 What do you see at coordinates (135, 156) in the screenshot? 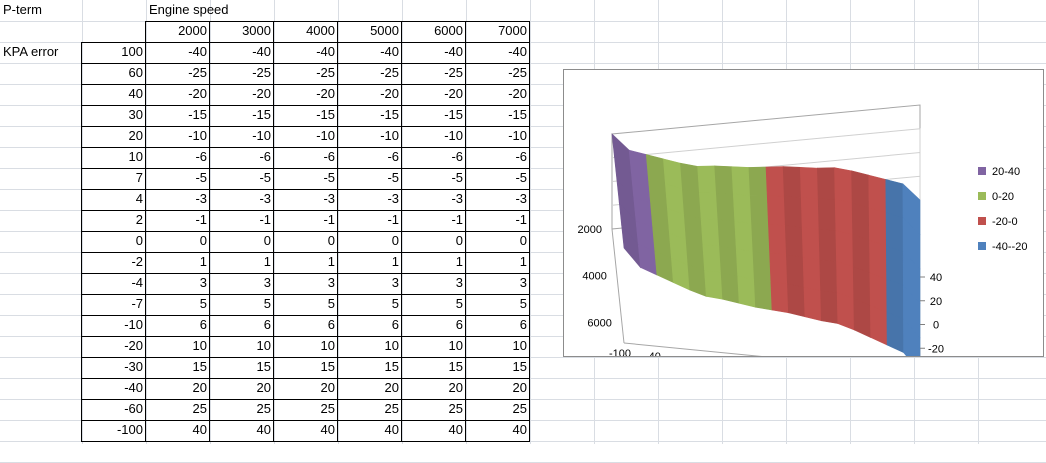
I see `row-header-cell: 10` at bounding box center [135, 156].